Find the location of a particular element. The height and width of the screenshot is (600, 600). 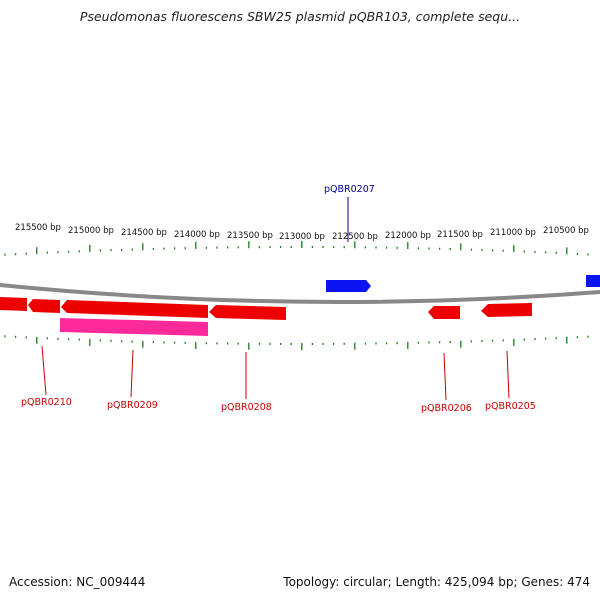

inner-scale-ticks is located at coordinates (296, 342).